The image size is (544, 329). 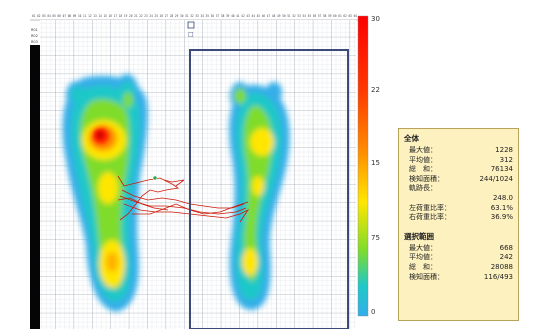 What do you see at coordinates (461, 207) in the screenshot?
I see `stat-row-left-ratio: 左荷重比率： 63.1%` at bounding box center [461, 207].